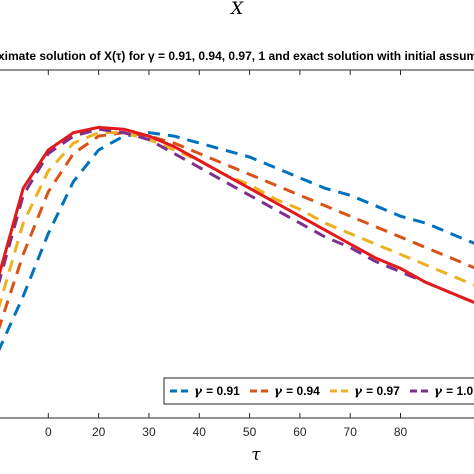 This screenshot has width=474, height=474. What do you see at coordinates (236, 9) in the screenshot?
I see `top-axis-label: X` at bounding box center [236, 9].